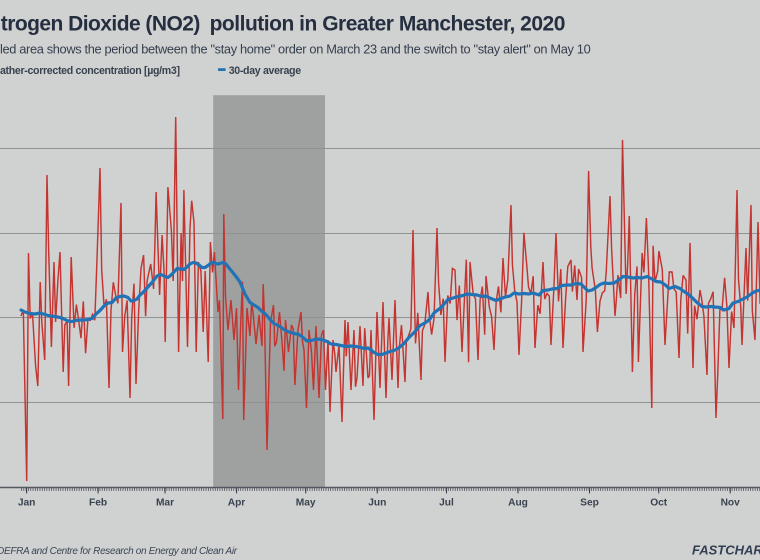 The height and width of the screenshot is (560, 760). What do you see at coordinates (165, 503) in the screenshot?
I see `svg-text: Mar` at bounding box center [165, 503].